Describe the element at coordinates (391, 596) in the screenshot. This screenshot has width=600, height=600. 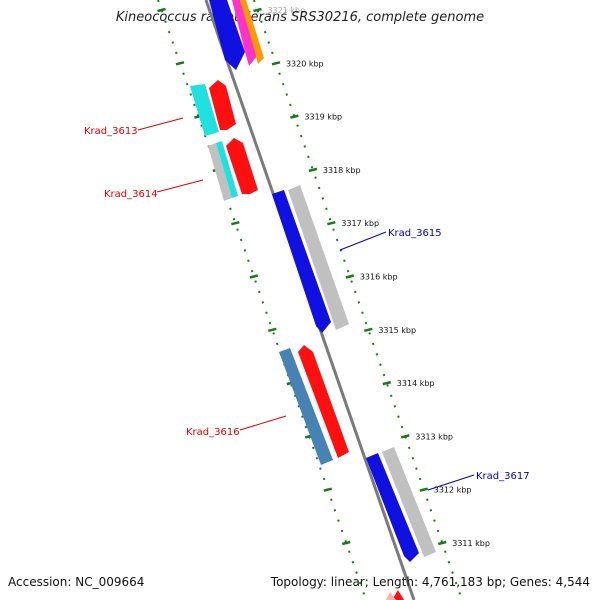
I see `gene-fragment-bottom-pink` at that location.